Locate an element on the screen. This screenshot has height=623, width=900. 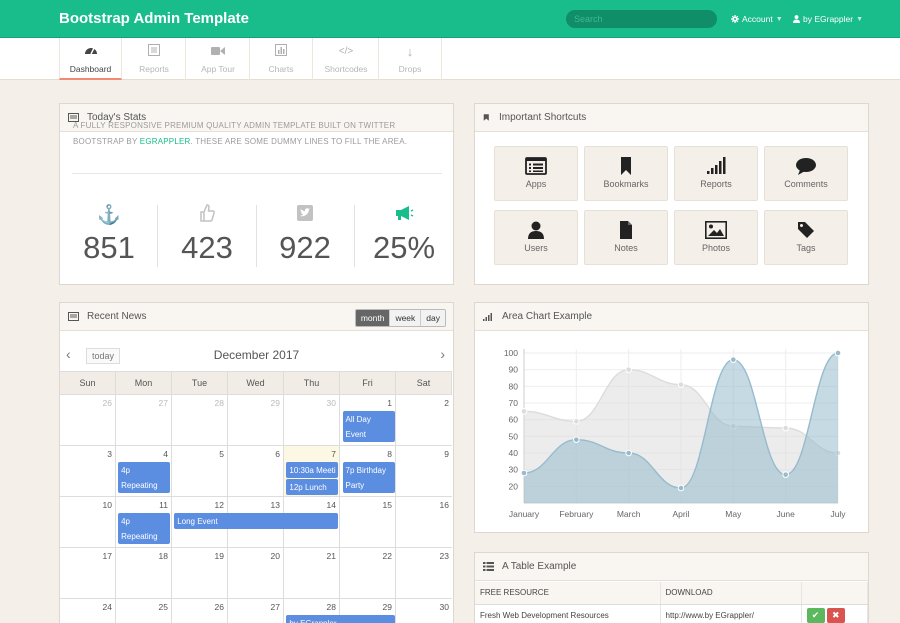
bookmark-icon is located at coordinates (486, 117).